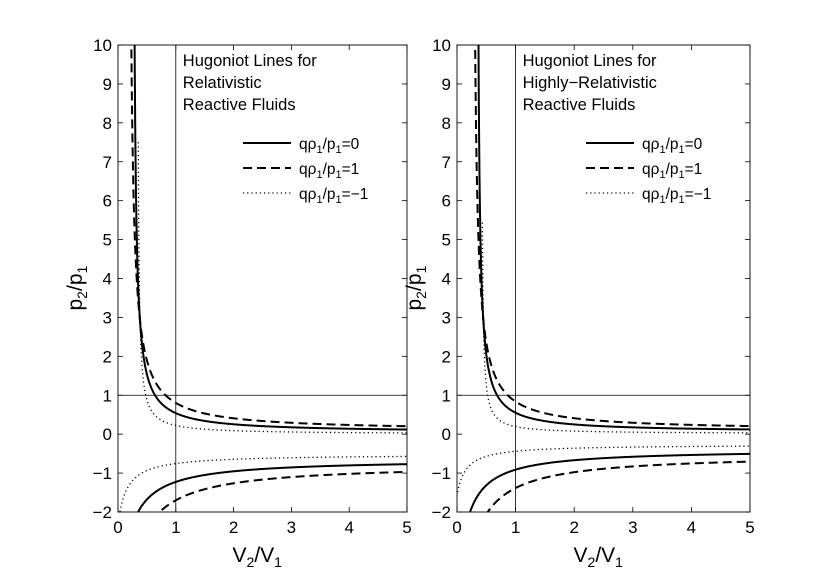 Image resolution: width=830 pixels, height=580 pixels. I want to click on chart-title-line: Highly−Relativistic, so click(590, 83).